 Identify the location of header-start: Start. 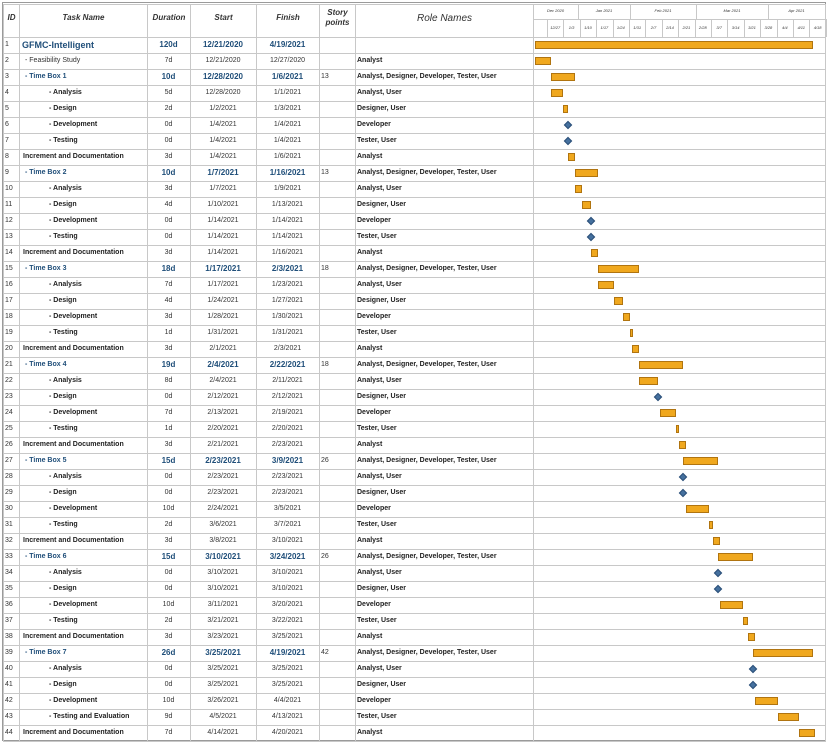
(223, 17).